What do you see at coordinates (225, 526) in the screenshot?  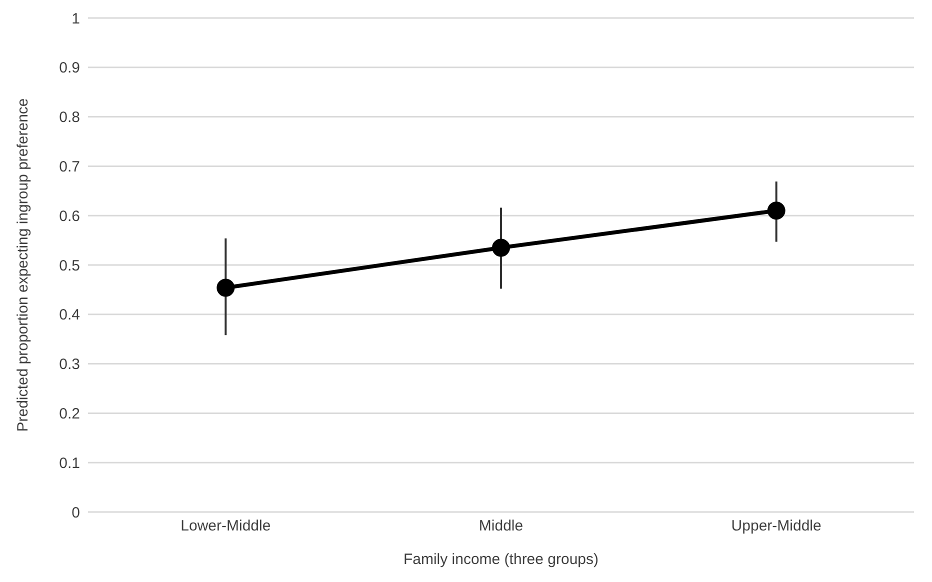 I see `x-tick-label: Lower-Middle` at bounding box center [225, 526].